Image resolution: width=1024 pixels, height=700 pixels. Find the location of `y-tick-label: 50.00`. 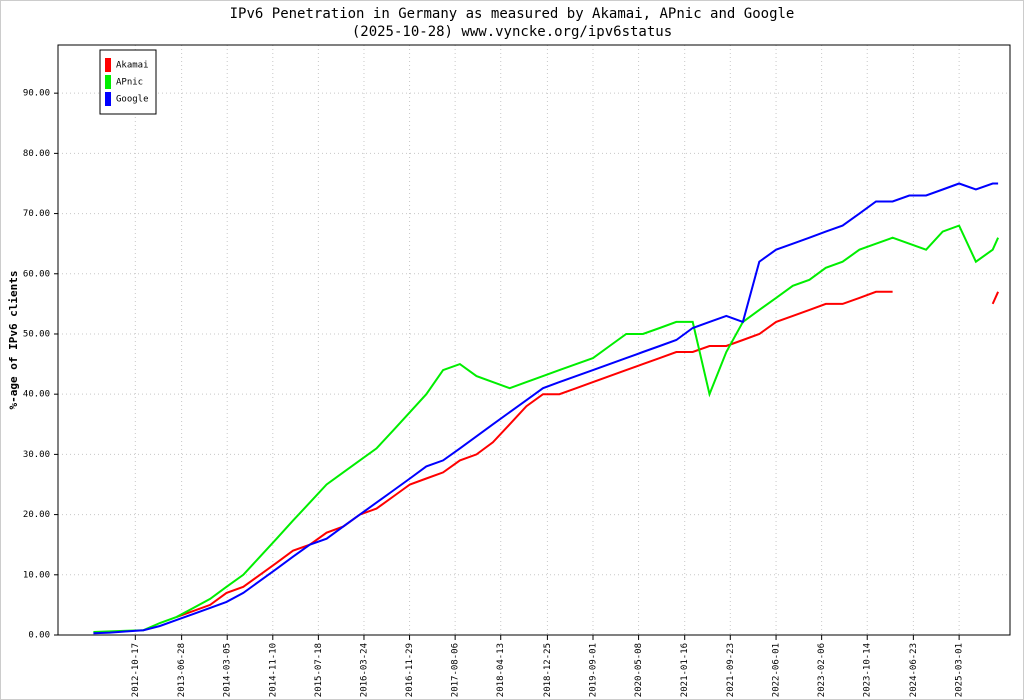

y-tick-label: 50.00 is located at coordinates (36, 334).